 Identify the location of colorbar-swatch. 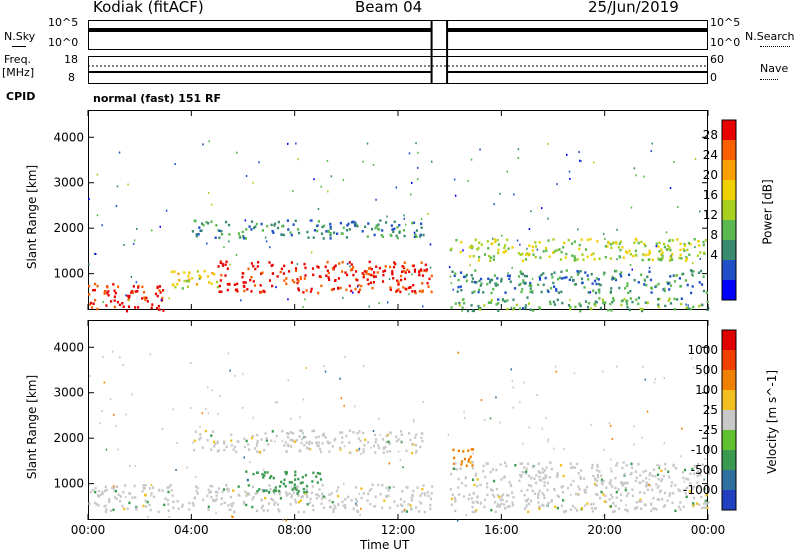
(729, 290).